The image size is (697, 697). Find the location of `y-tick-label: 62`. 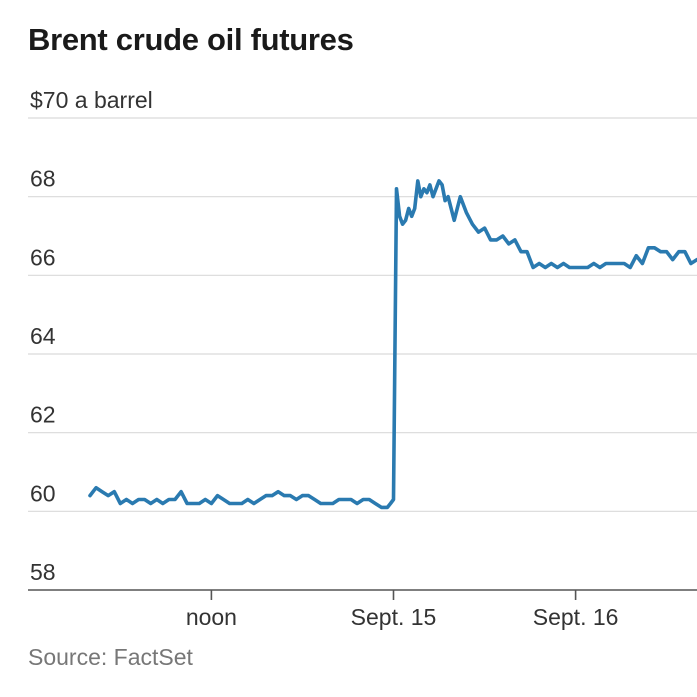

y-tick-label: 62 is located at coordinates (43, 415).